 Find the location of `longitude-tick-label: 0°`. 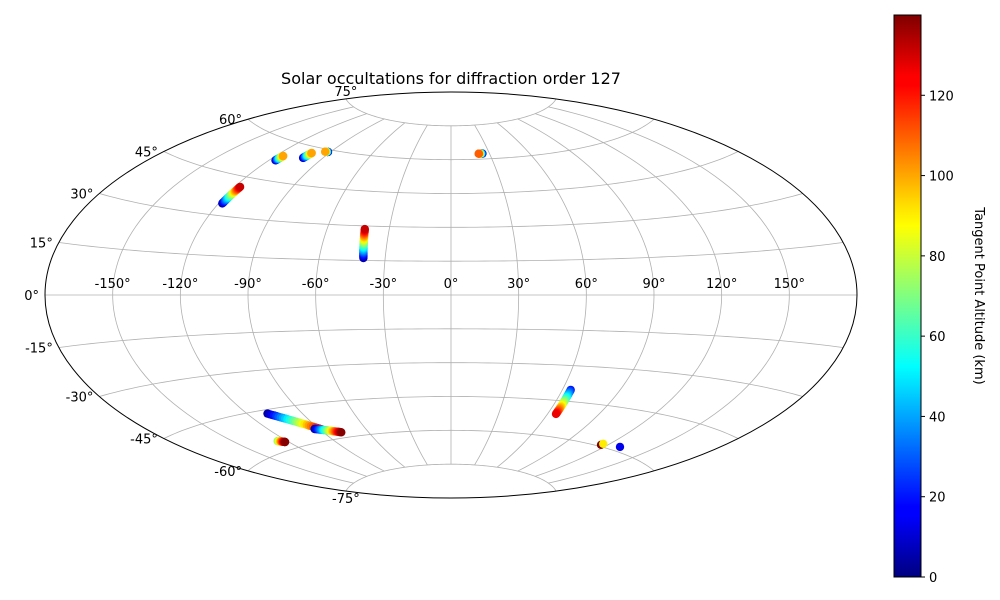

longitude-tick-label: 0° is located at coordinates (451, 284).